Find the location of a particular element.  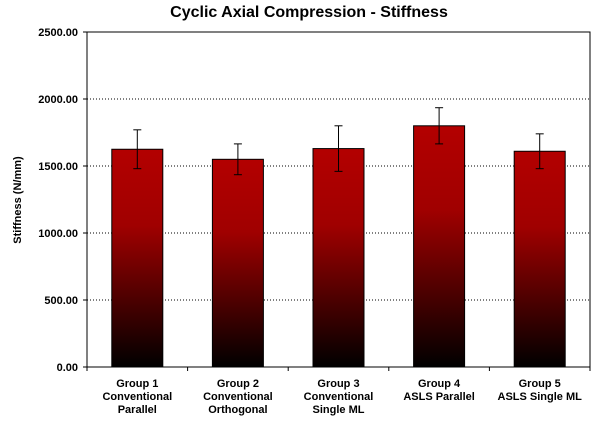

y-tick-label: 1500.00 is located at coordinates (58, 167).